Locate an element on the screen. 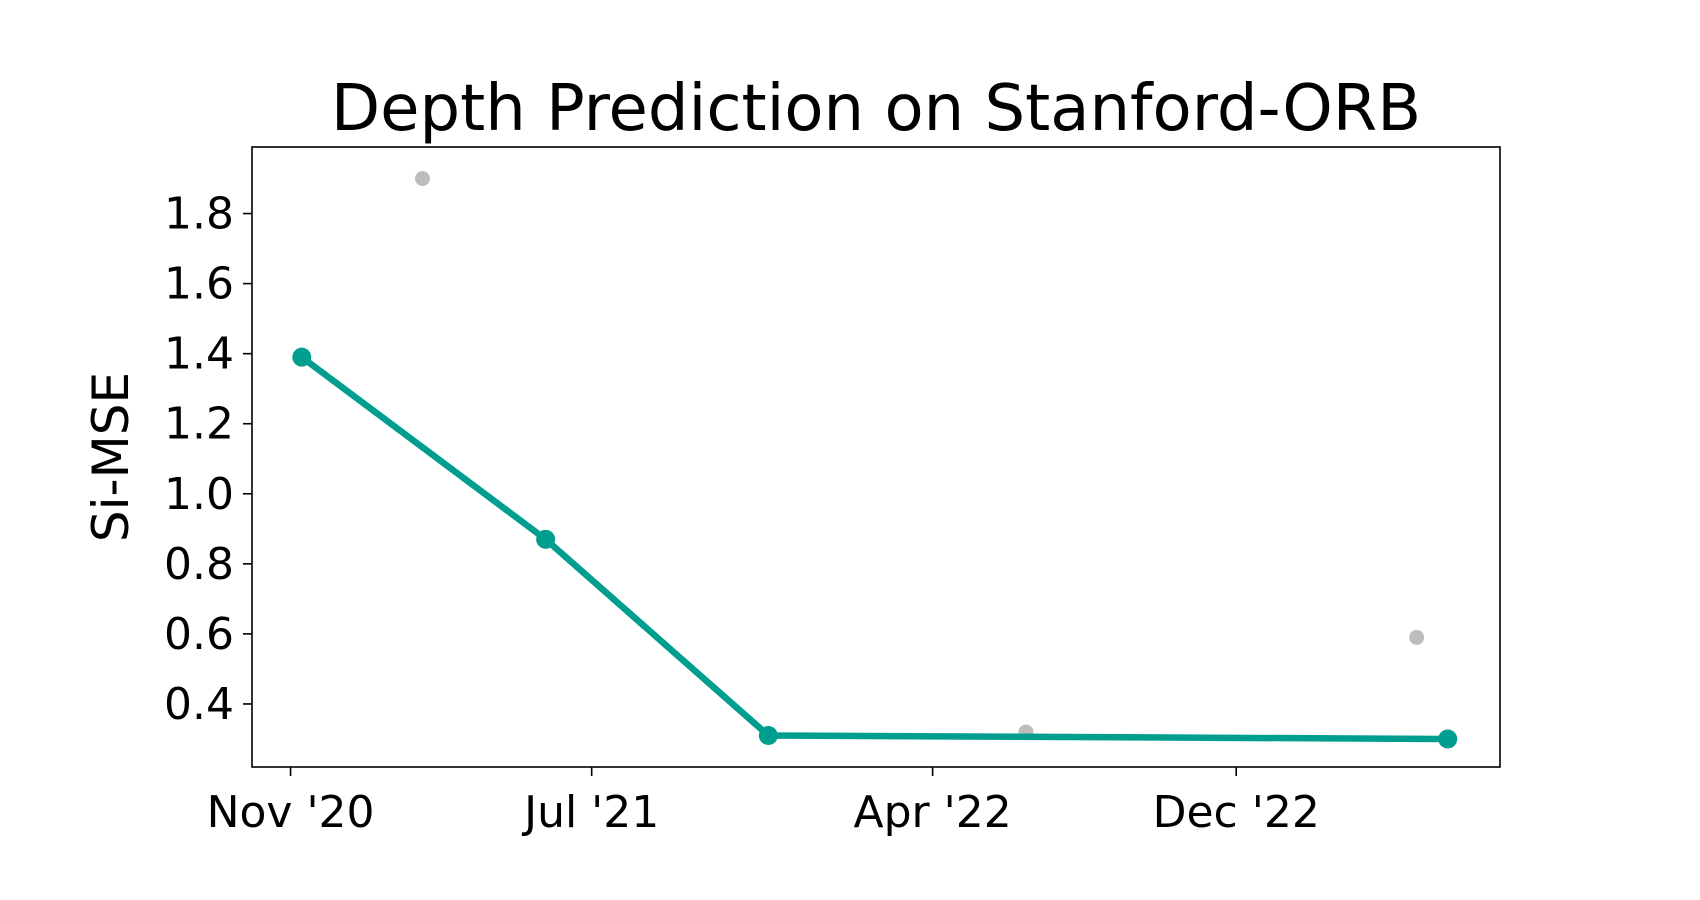 The height and width of the screenshot is (900, 1700). y-tick-label-3: 1.0 is located at coordinates (199, 494).